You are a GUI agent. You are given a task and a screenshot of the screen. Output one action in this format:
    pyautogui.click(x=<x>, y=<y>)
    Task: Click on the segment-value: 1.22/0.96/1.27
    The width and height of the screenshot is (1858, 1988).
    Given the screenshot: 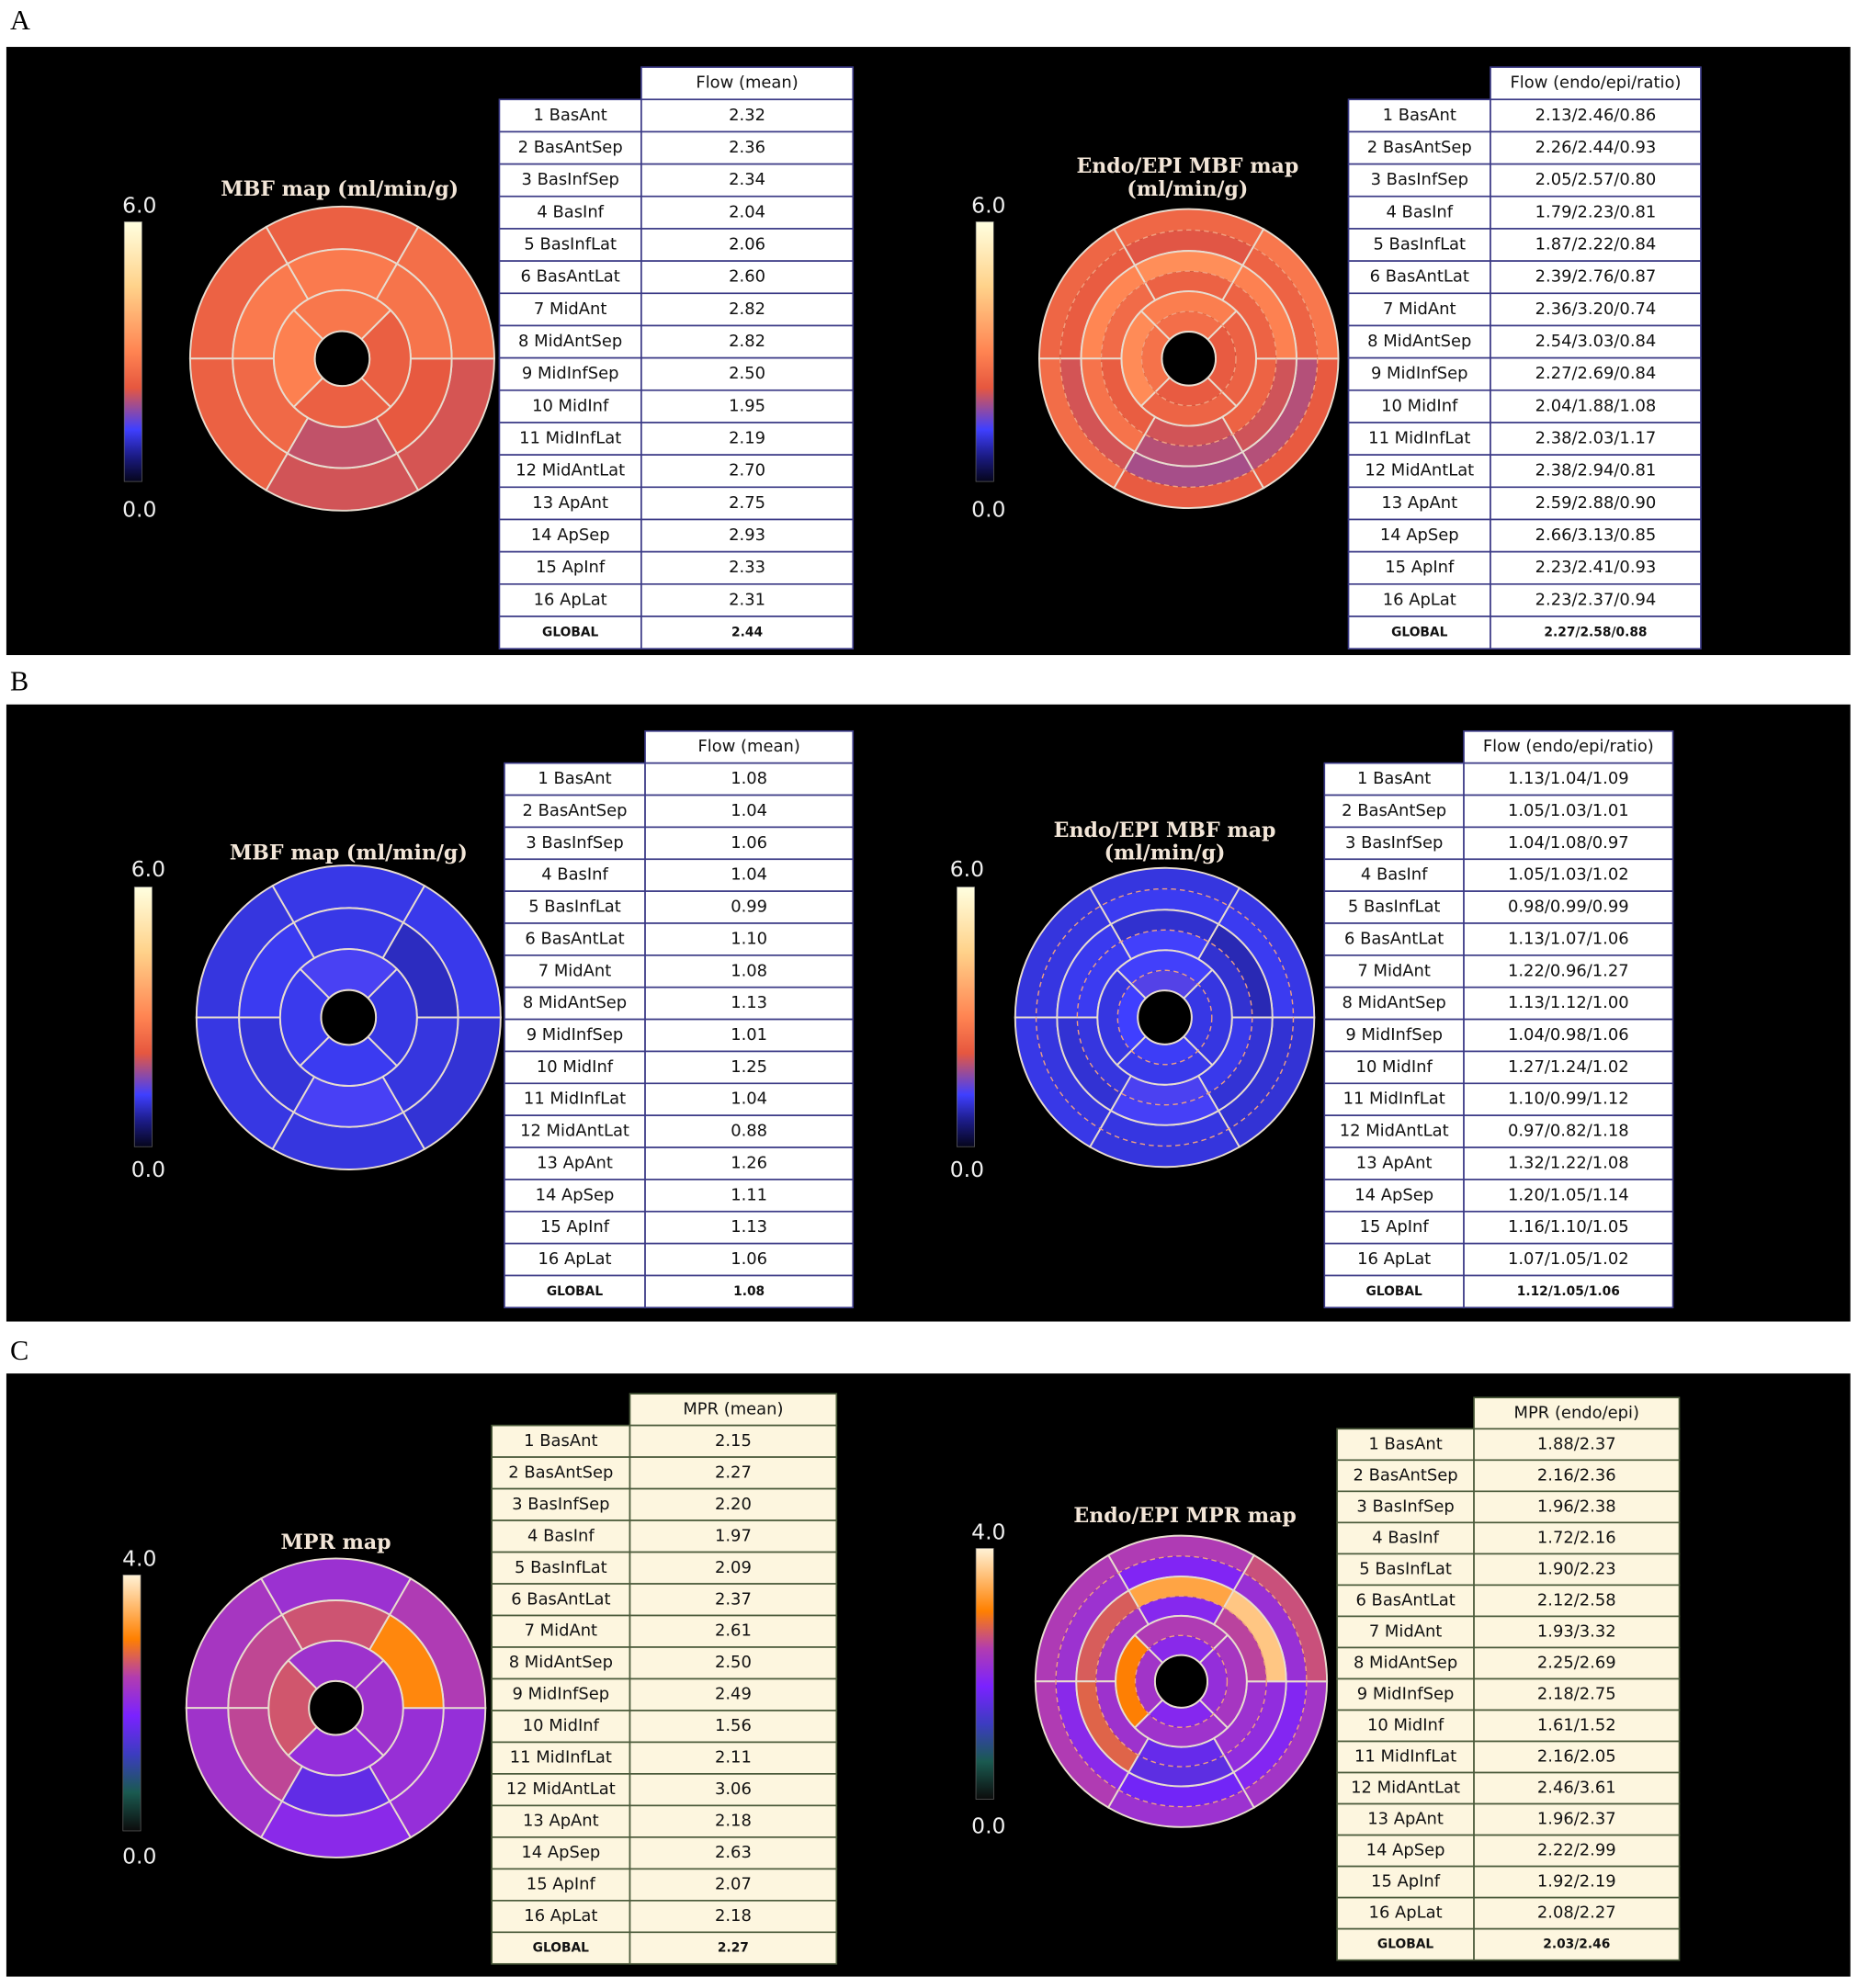 What is the action you would take?
    pyautogui.click(x=1568, y=970)
    